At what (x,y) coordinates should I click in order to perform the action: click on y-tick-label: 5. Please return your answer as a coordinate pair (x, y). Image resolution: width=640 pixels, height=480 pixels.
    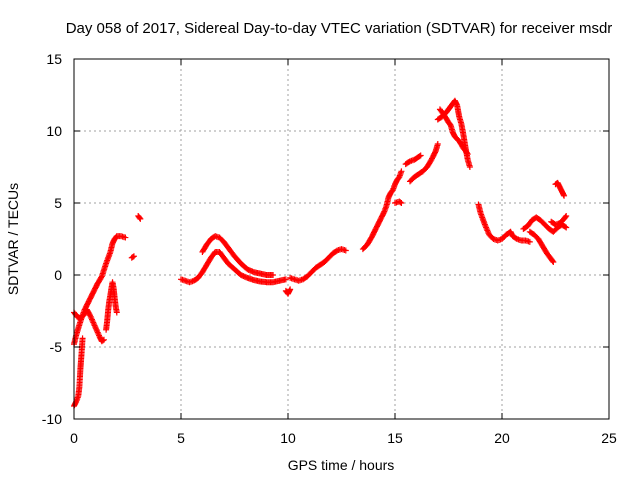
    Looking at the image, I should click on (58, 203).